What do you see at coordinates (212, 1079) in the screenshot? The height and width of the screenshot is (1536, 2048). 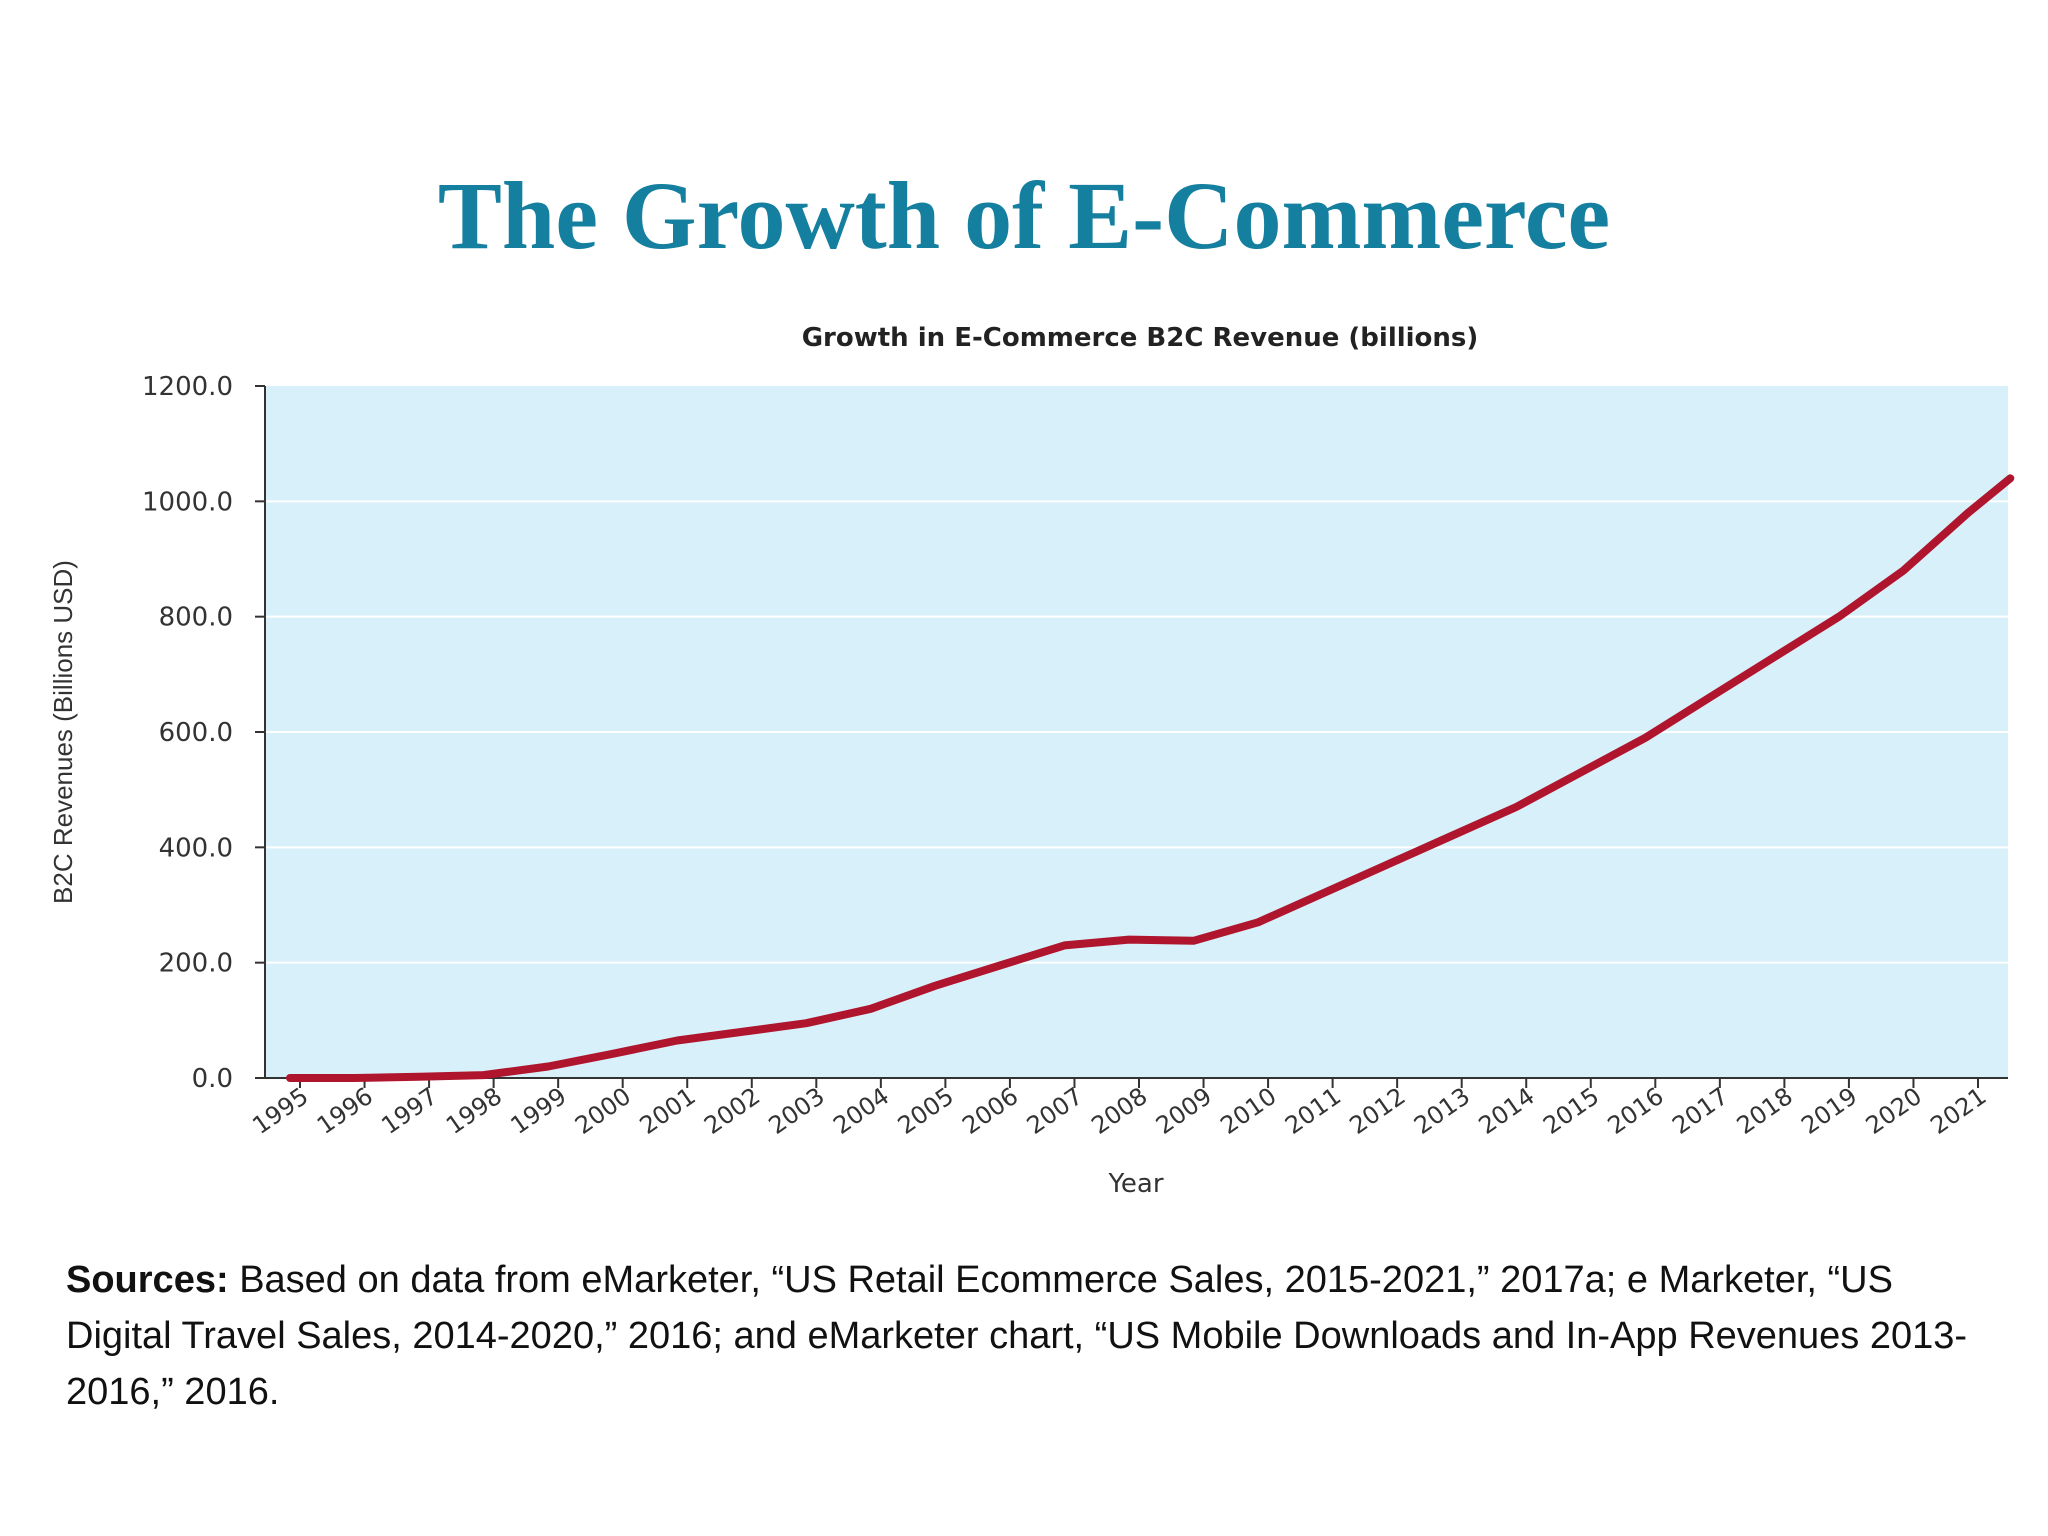 I see `y-tick-label: 0.0` at bounding box center [212, 1079].